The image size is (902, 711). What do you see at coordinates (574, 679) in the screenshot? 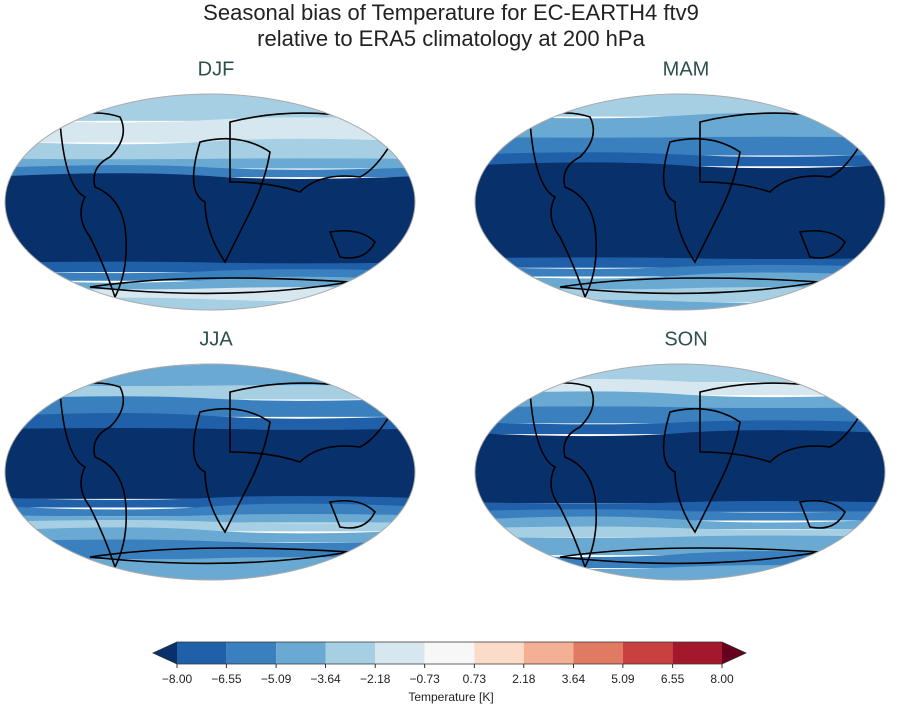
I see `colorbar-tick-label: 3.64` at bounding box center [574, 679].